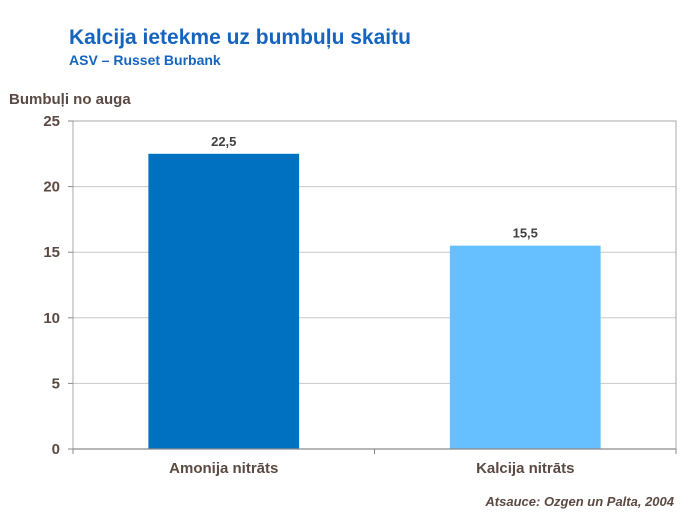 This screenshot has height=517, width=690. I want to click on bar-value-label: 15,5, so click(525, 233).